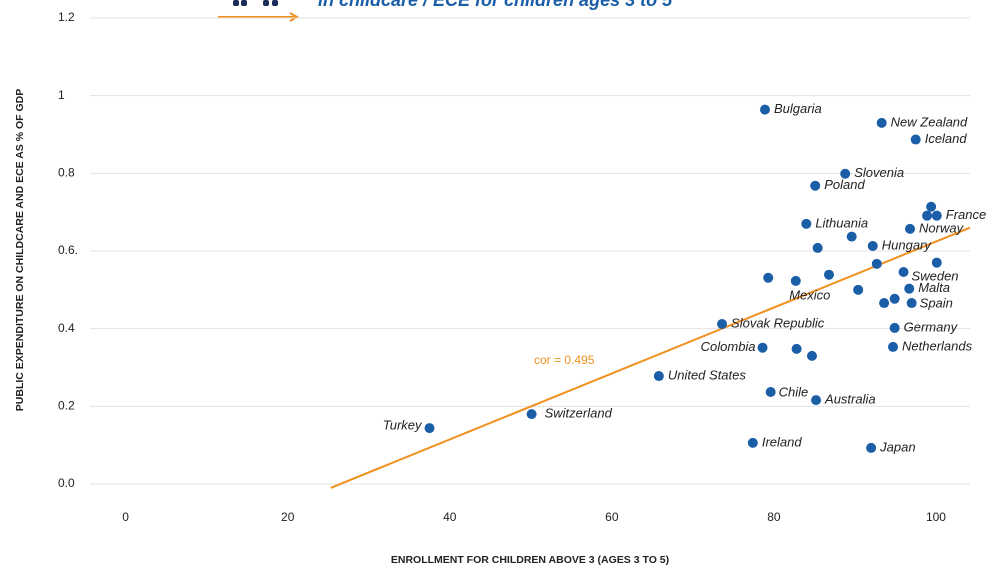  I want to click on x-tick-label: 80, so click(774, 517).